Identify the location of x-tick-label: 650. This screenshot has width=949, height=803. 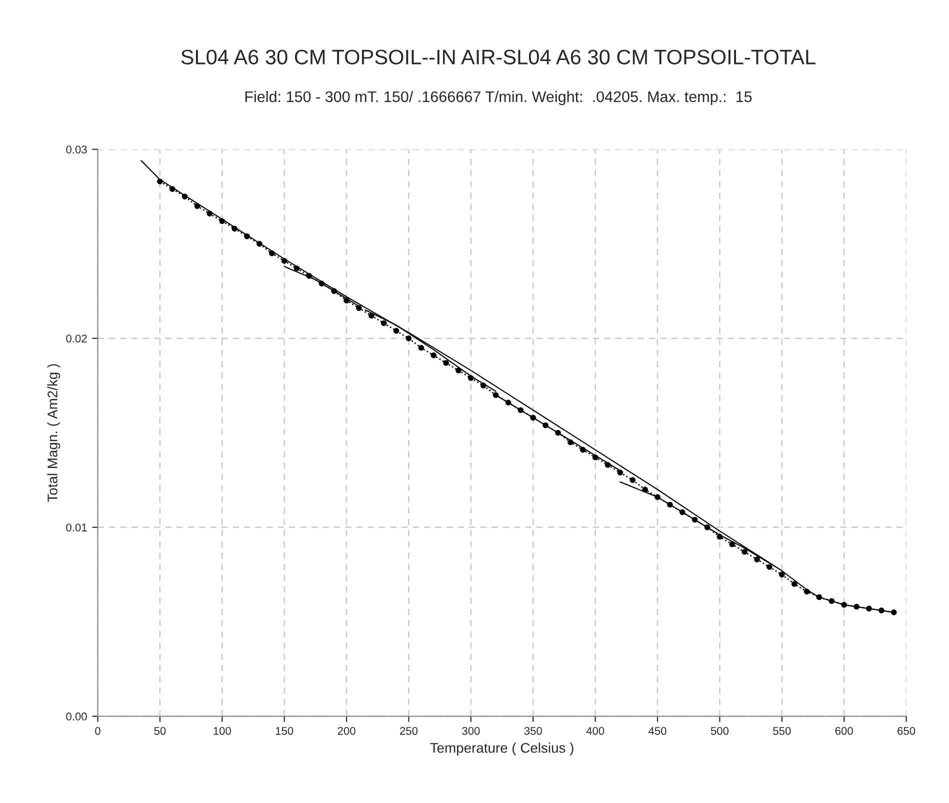
(907, 730).